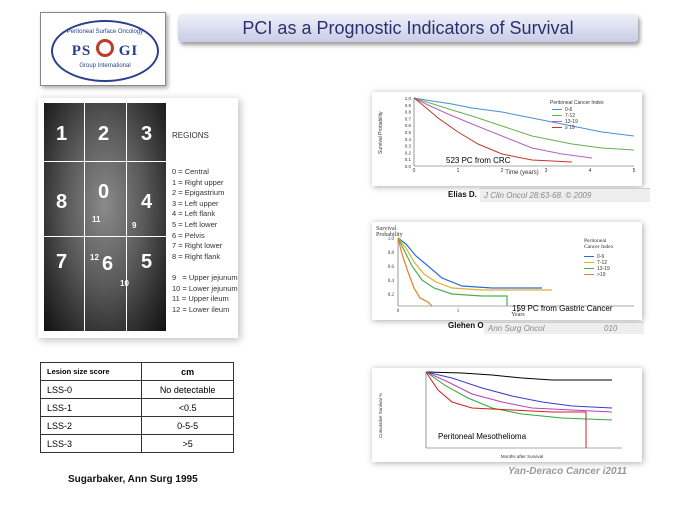  What do you see at coordinates (96, 219) in the screenshot?
I see `region-number-small: 11` at bounding box center [96, 219].